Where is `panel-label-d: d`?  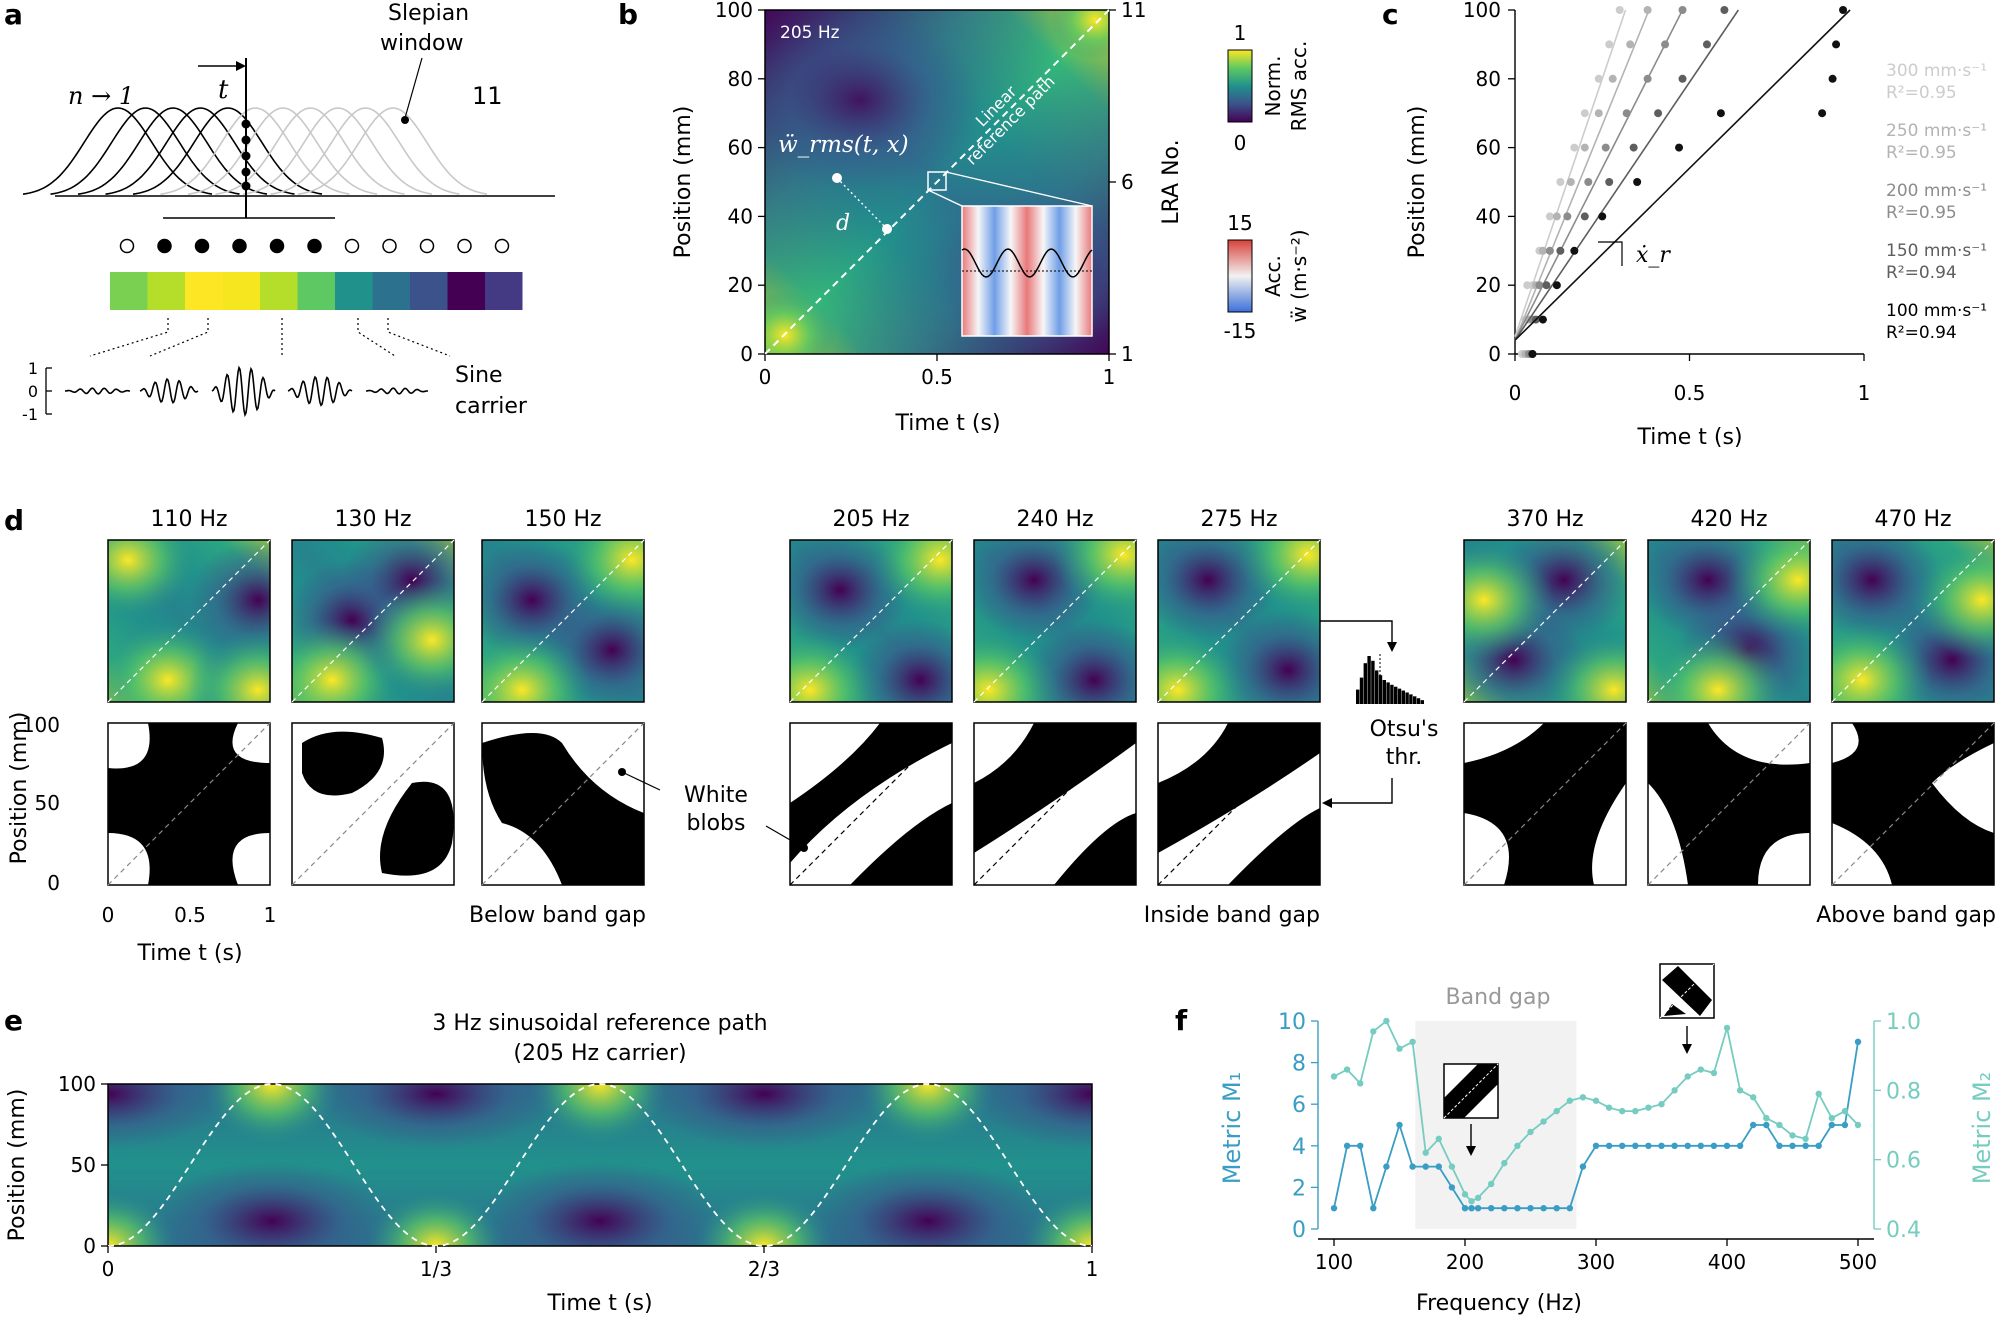
panel-label-d: d is located at coordinates (14, 520).